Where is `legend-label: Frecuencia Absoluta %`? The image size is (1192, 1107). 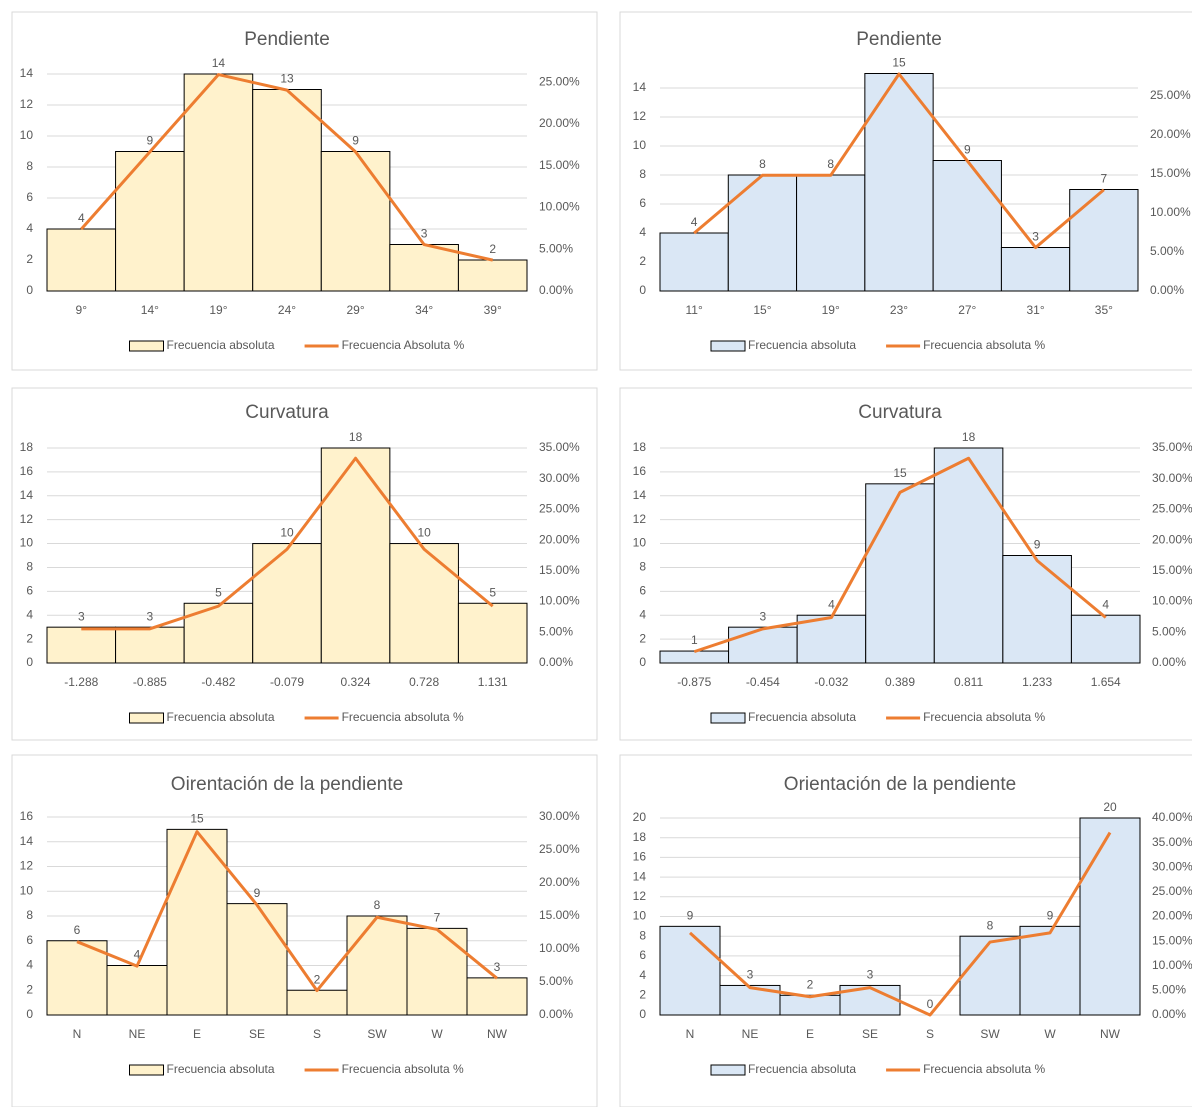 legend-label: Frecuencia Absoluta % is located at coordinates (403, 345).